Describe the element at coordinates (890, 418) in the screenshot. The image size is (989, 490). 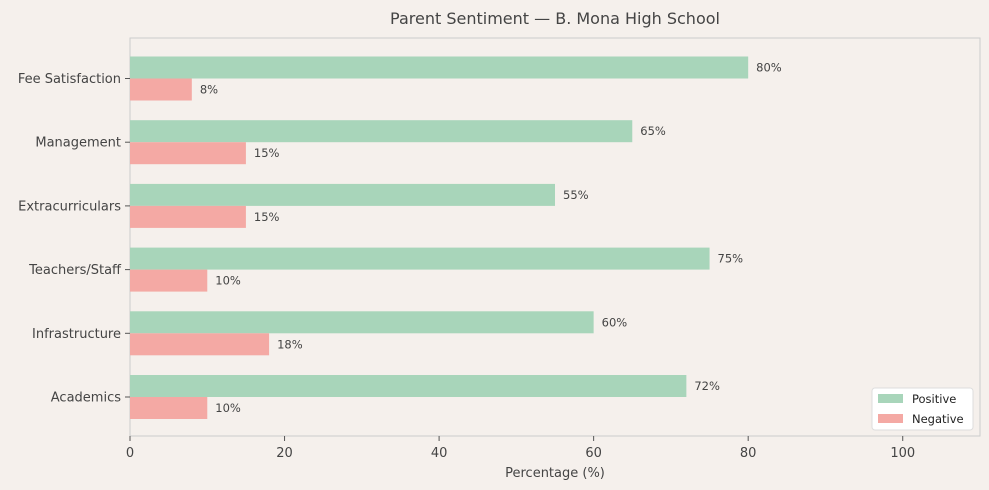
I see `legend-swatch-negative` at that location.